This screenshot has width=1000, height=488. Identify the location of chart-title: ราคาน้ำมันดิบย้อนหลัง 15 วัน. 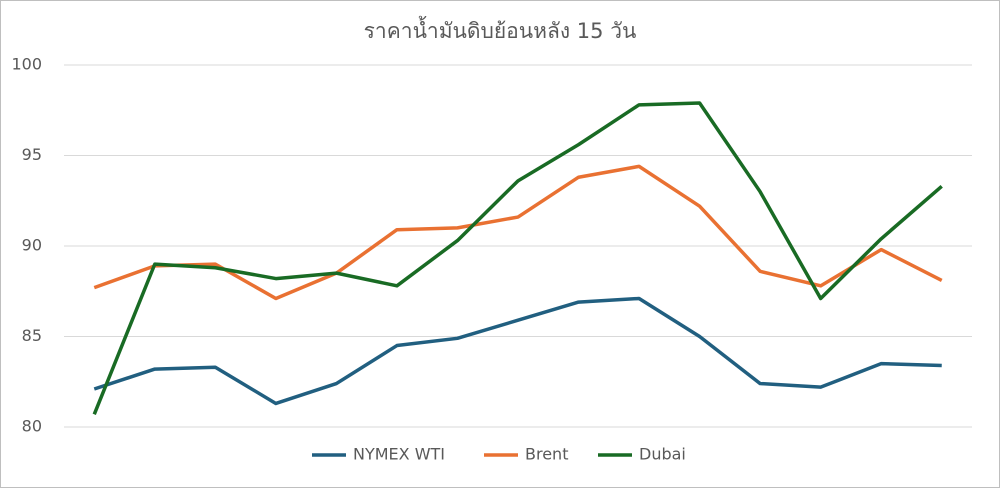
(500, 29).